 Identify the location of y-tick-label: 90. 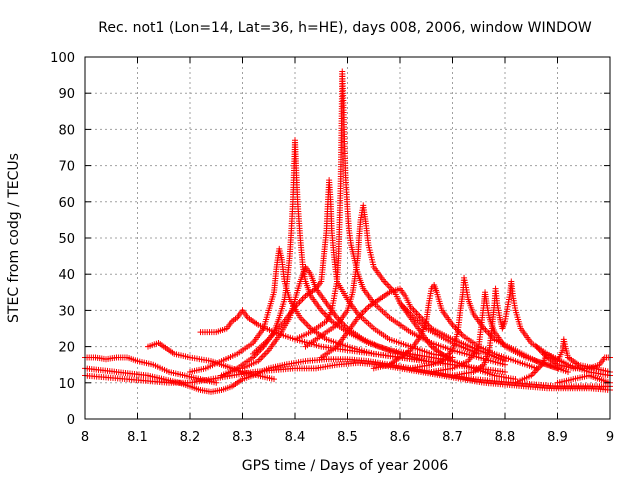
(66, 94).